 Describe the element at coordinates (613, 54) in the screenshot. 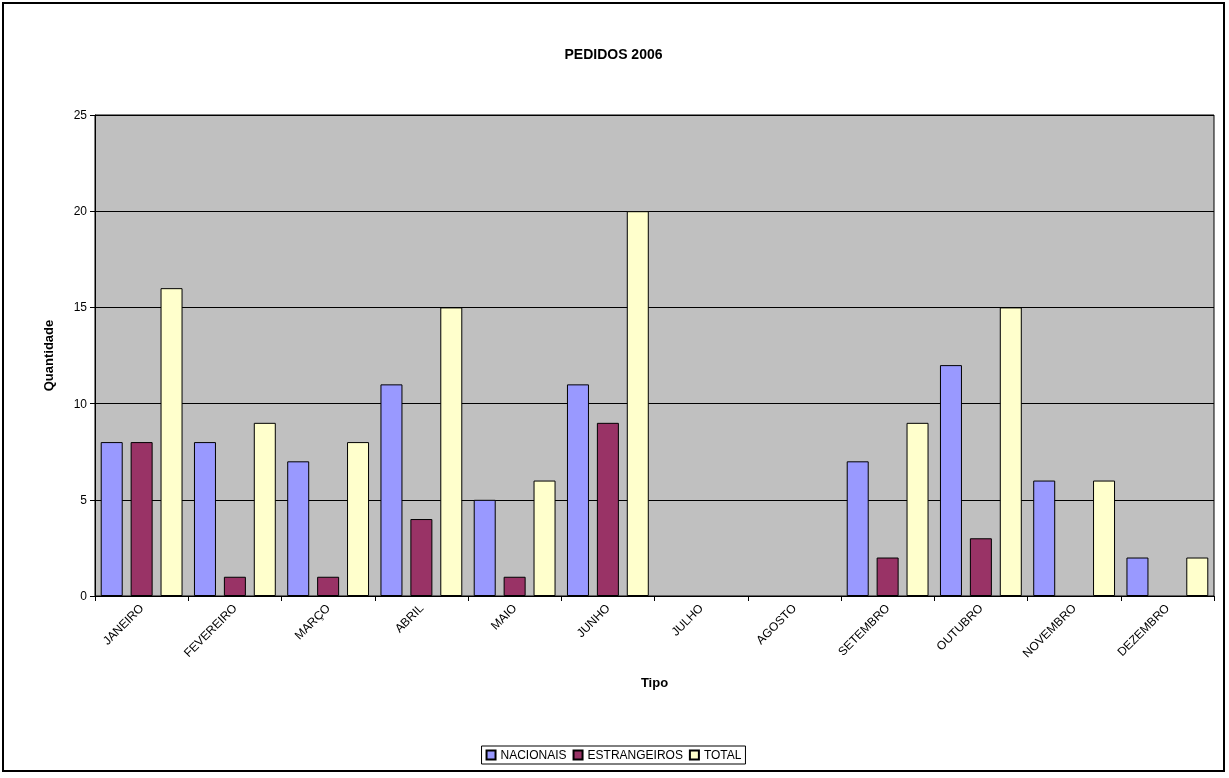

I see `chart-title: PEDIDOS 2006` at that location.